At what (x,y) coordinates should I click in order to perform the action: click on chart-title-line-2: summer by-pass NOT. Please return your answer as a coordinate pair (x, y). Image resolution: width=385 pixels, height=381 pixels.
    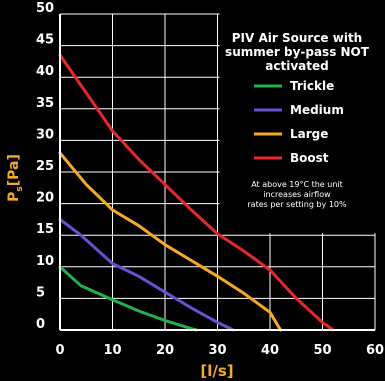
    Looking at the image, I should click on (297, 52).